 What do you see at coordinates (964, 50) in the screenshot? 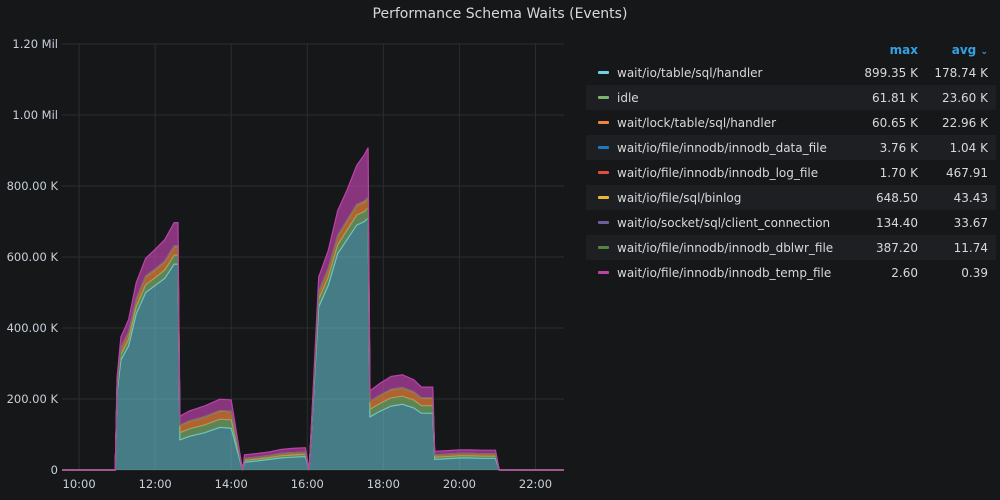
I see `legend-avg-label: avg` at bounding box center [964, 50].